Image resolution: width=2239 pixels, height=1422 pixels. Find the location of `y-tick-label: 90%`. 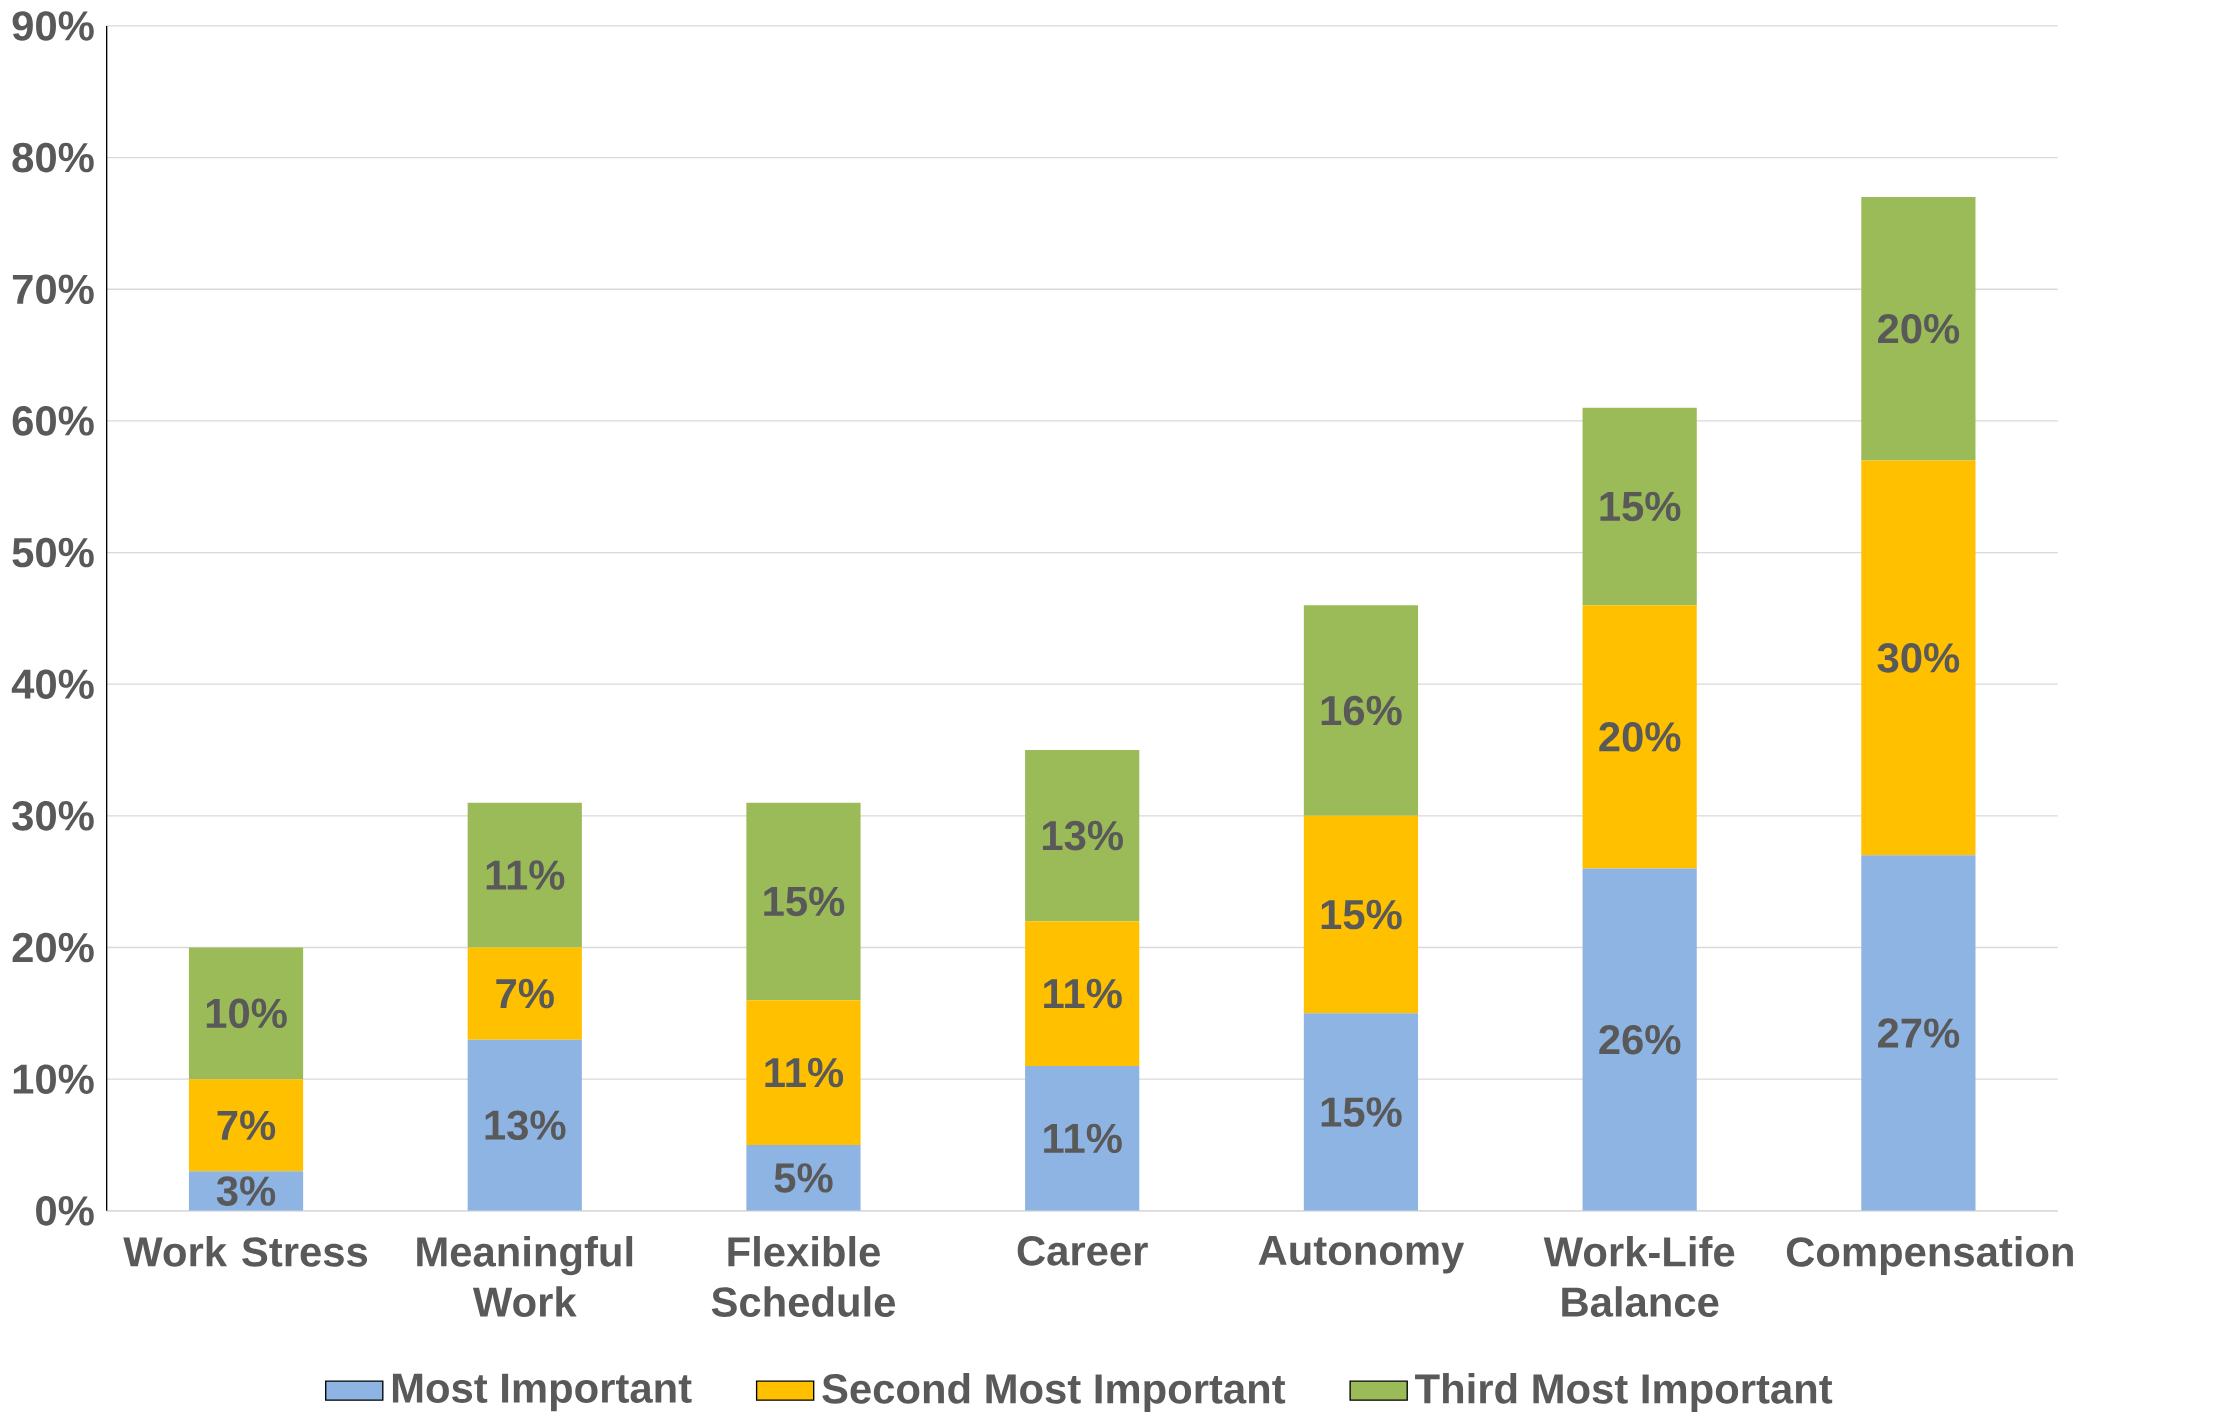

y-tick-label: 90% is located at coordinates (53, 26).